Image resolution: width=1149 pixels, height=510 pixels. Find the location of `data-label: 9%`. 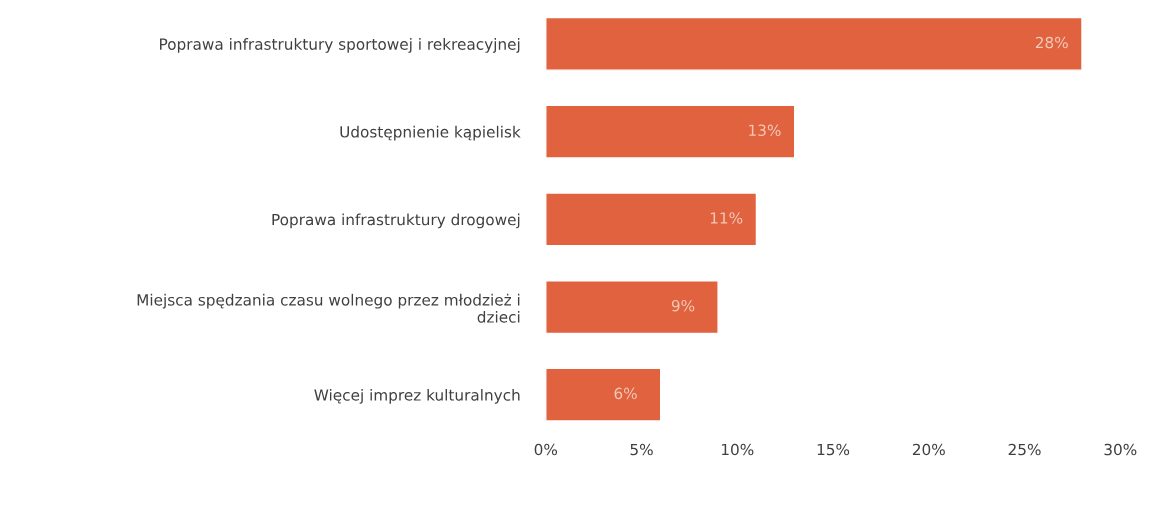

data-label: 9% is located at coordinates (683, 305).